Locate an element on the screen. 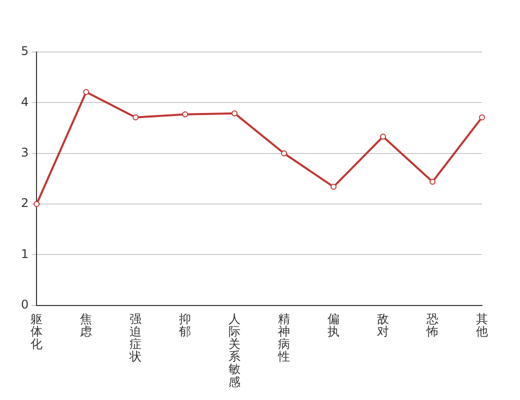  x-tick-label: 抑郁 is located at coordinates (185, 325).